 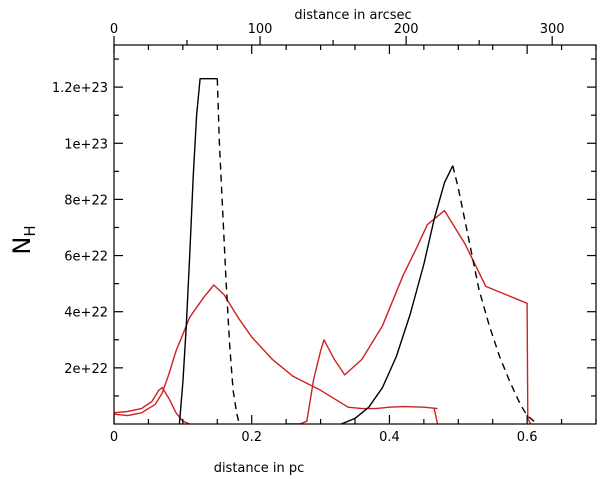 I want to click on y-tick-label: 8e+22, so click(x=86, y=200).